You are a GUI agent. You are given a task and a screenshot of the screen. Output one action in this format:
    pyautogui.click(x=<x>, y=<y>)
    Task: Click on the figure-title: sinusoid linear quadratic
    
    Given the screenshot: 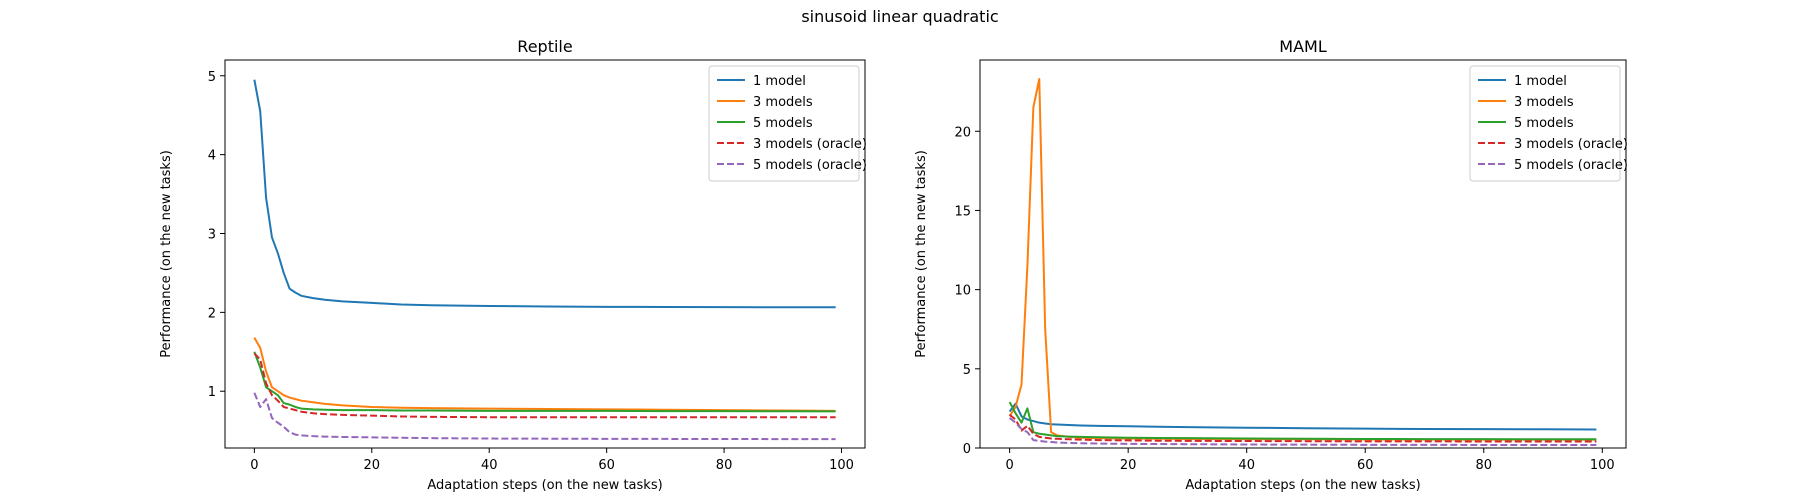 What is the action you would take?
    pyautogui.click(x=899, y=16)
    